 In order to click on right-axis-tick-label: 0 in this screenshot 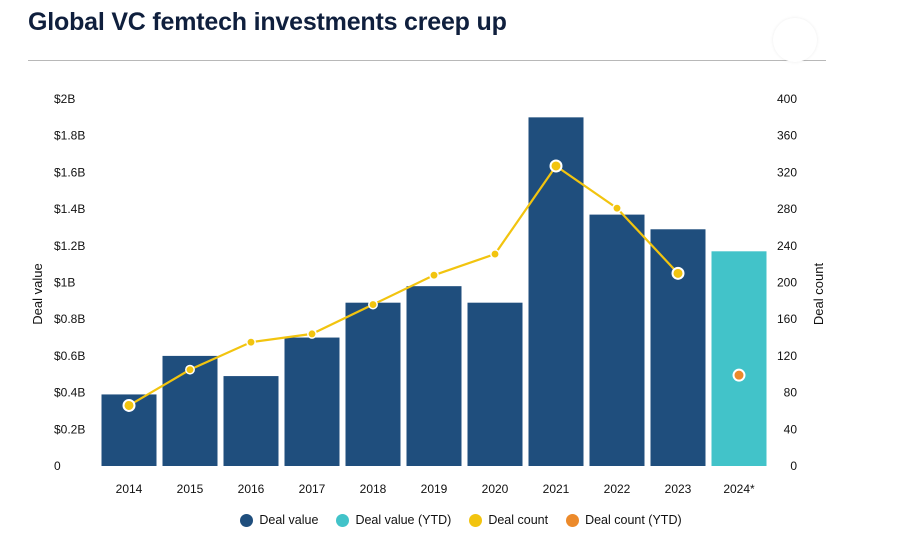, I will do `click(793, 466)`.